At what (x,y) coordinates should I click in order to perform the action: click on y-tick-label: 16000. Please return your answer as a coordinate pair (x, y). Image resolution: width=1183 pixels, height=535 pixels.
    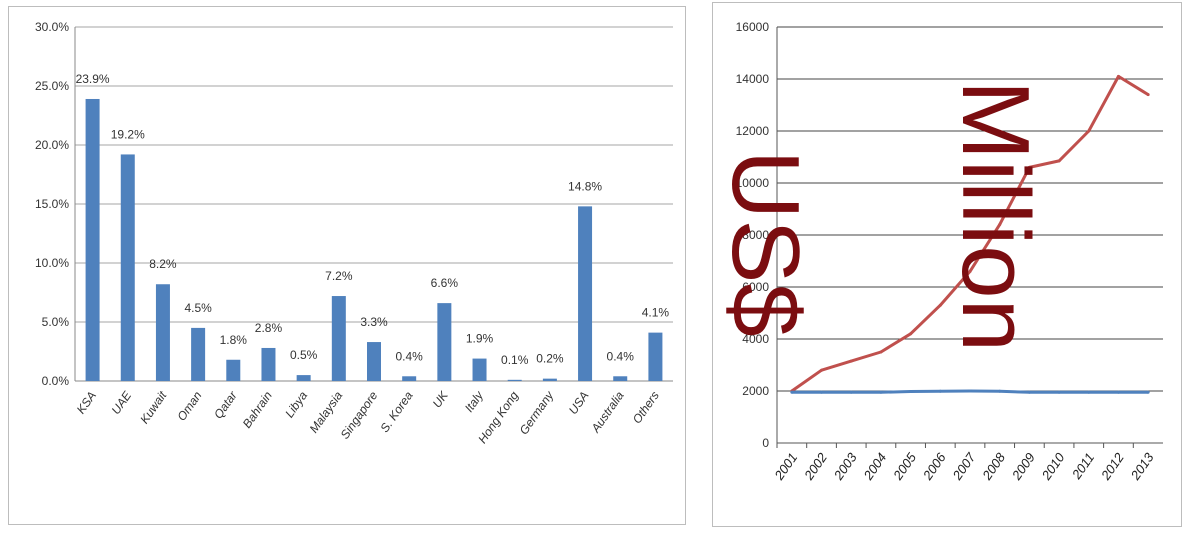
    Looking at the image, I should click on (753, 27).